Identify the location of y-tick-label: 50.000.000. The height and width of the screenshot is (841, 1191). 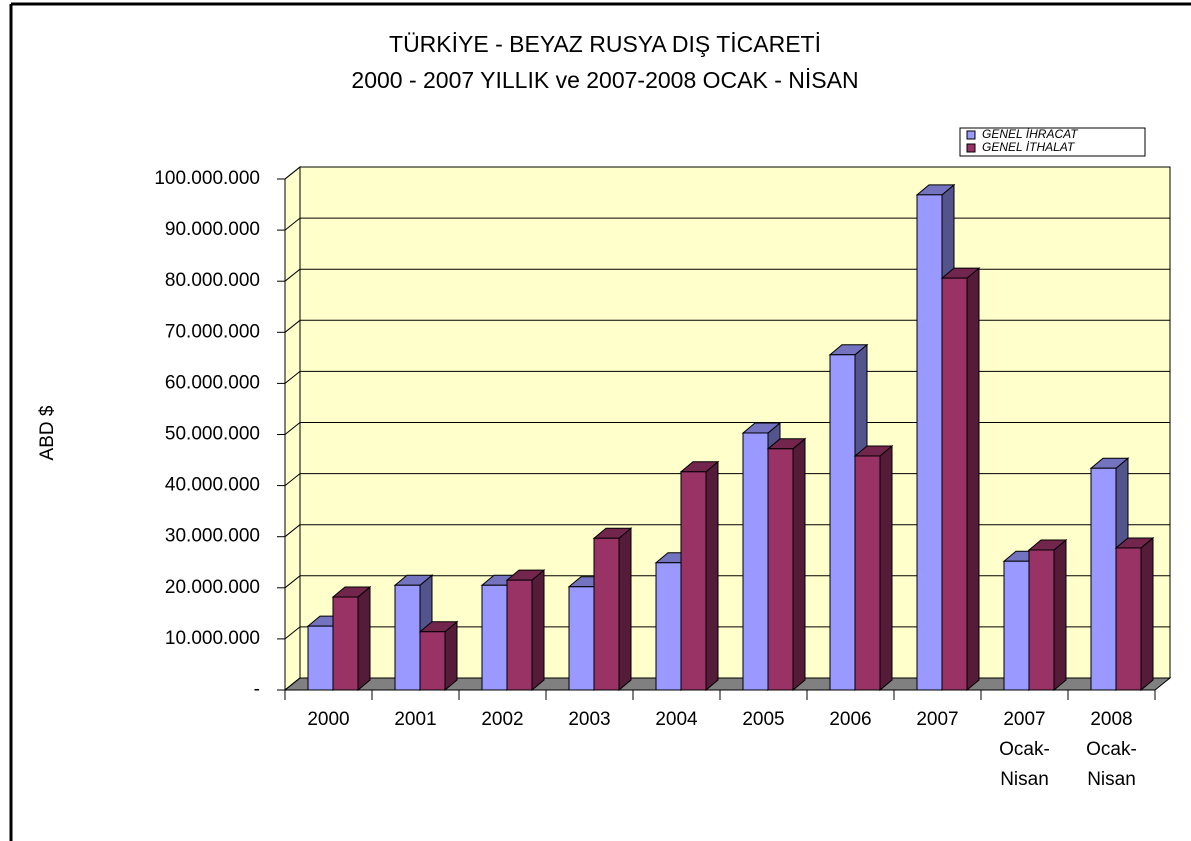
(212, 434).